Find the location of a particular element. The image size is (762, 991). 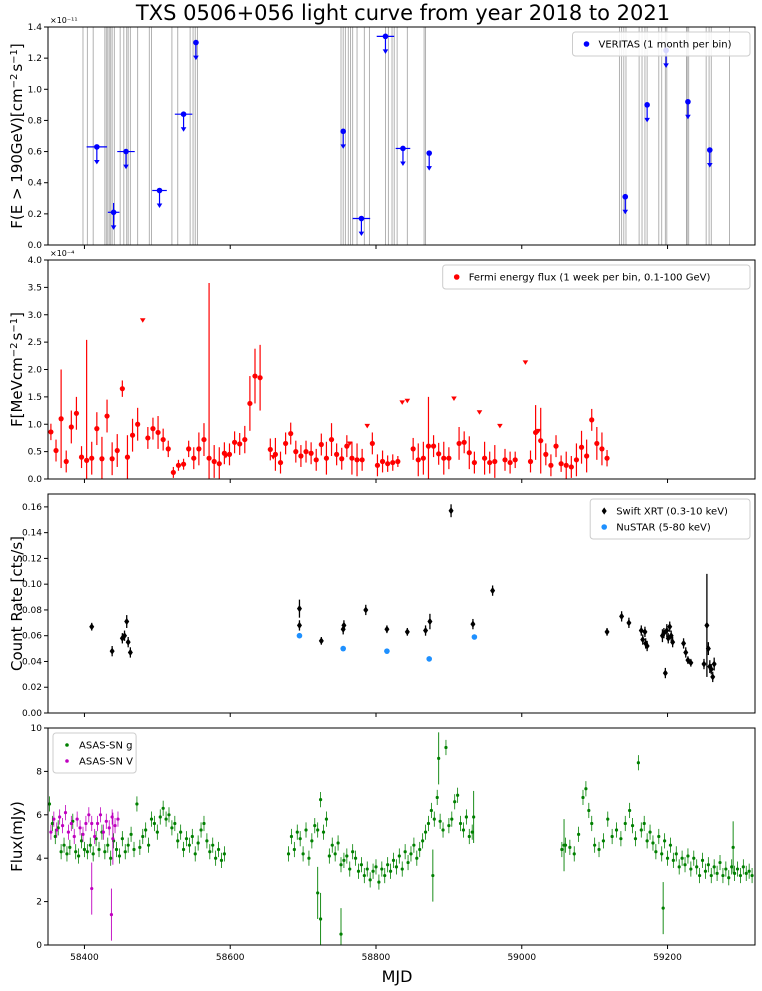

fermi-upper-limit is located at coordinates (500, 426).